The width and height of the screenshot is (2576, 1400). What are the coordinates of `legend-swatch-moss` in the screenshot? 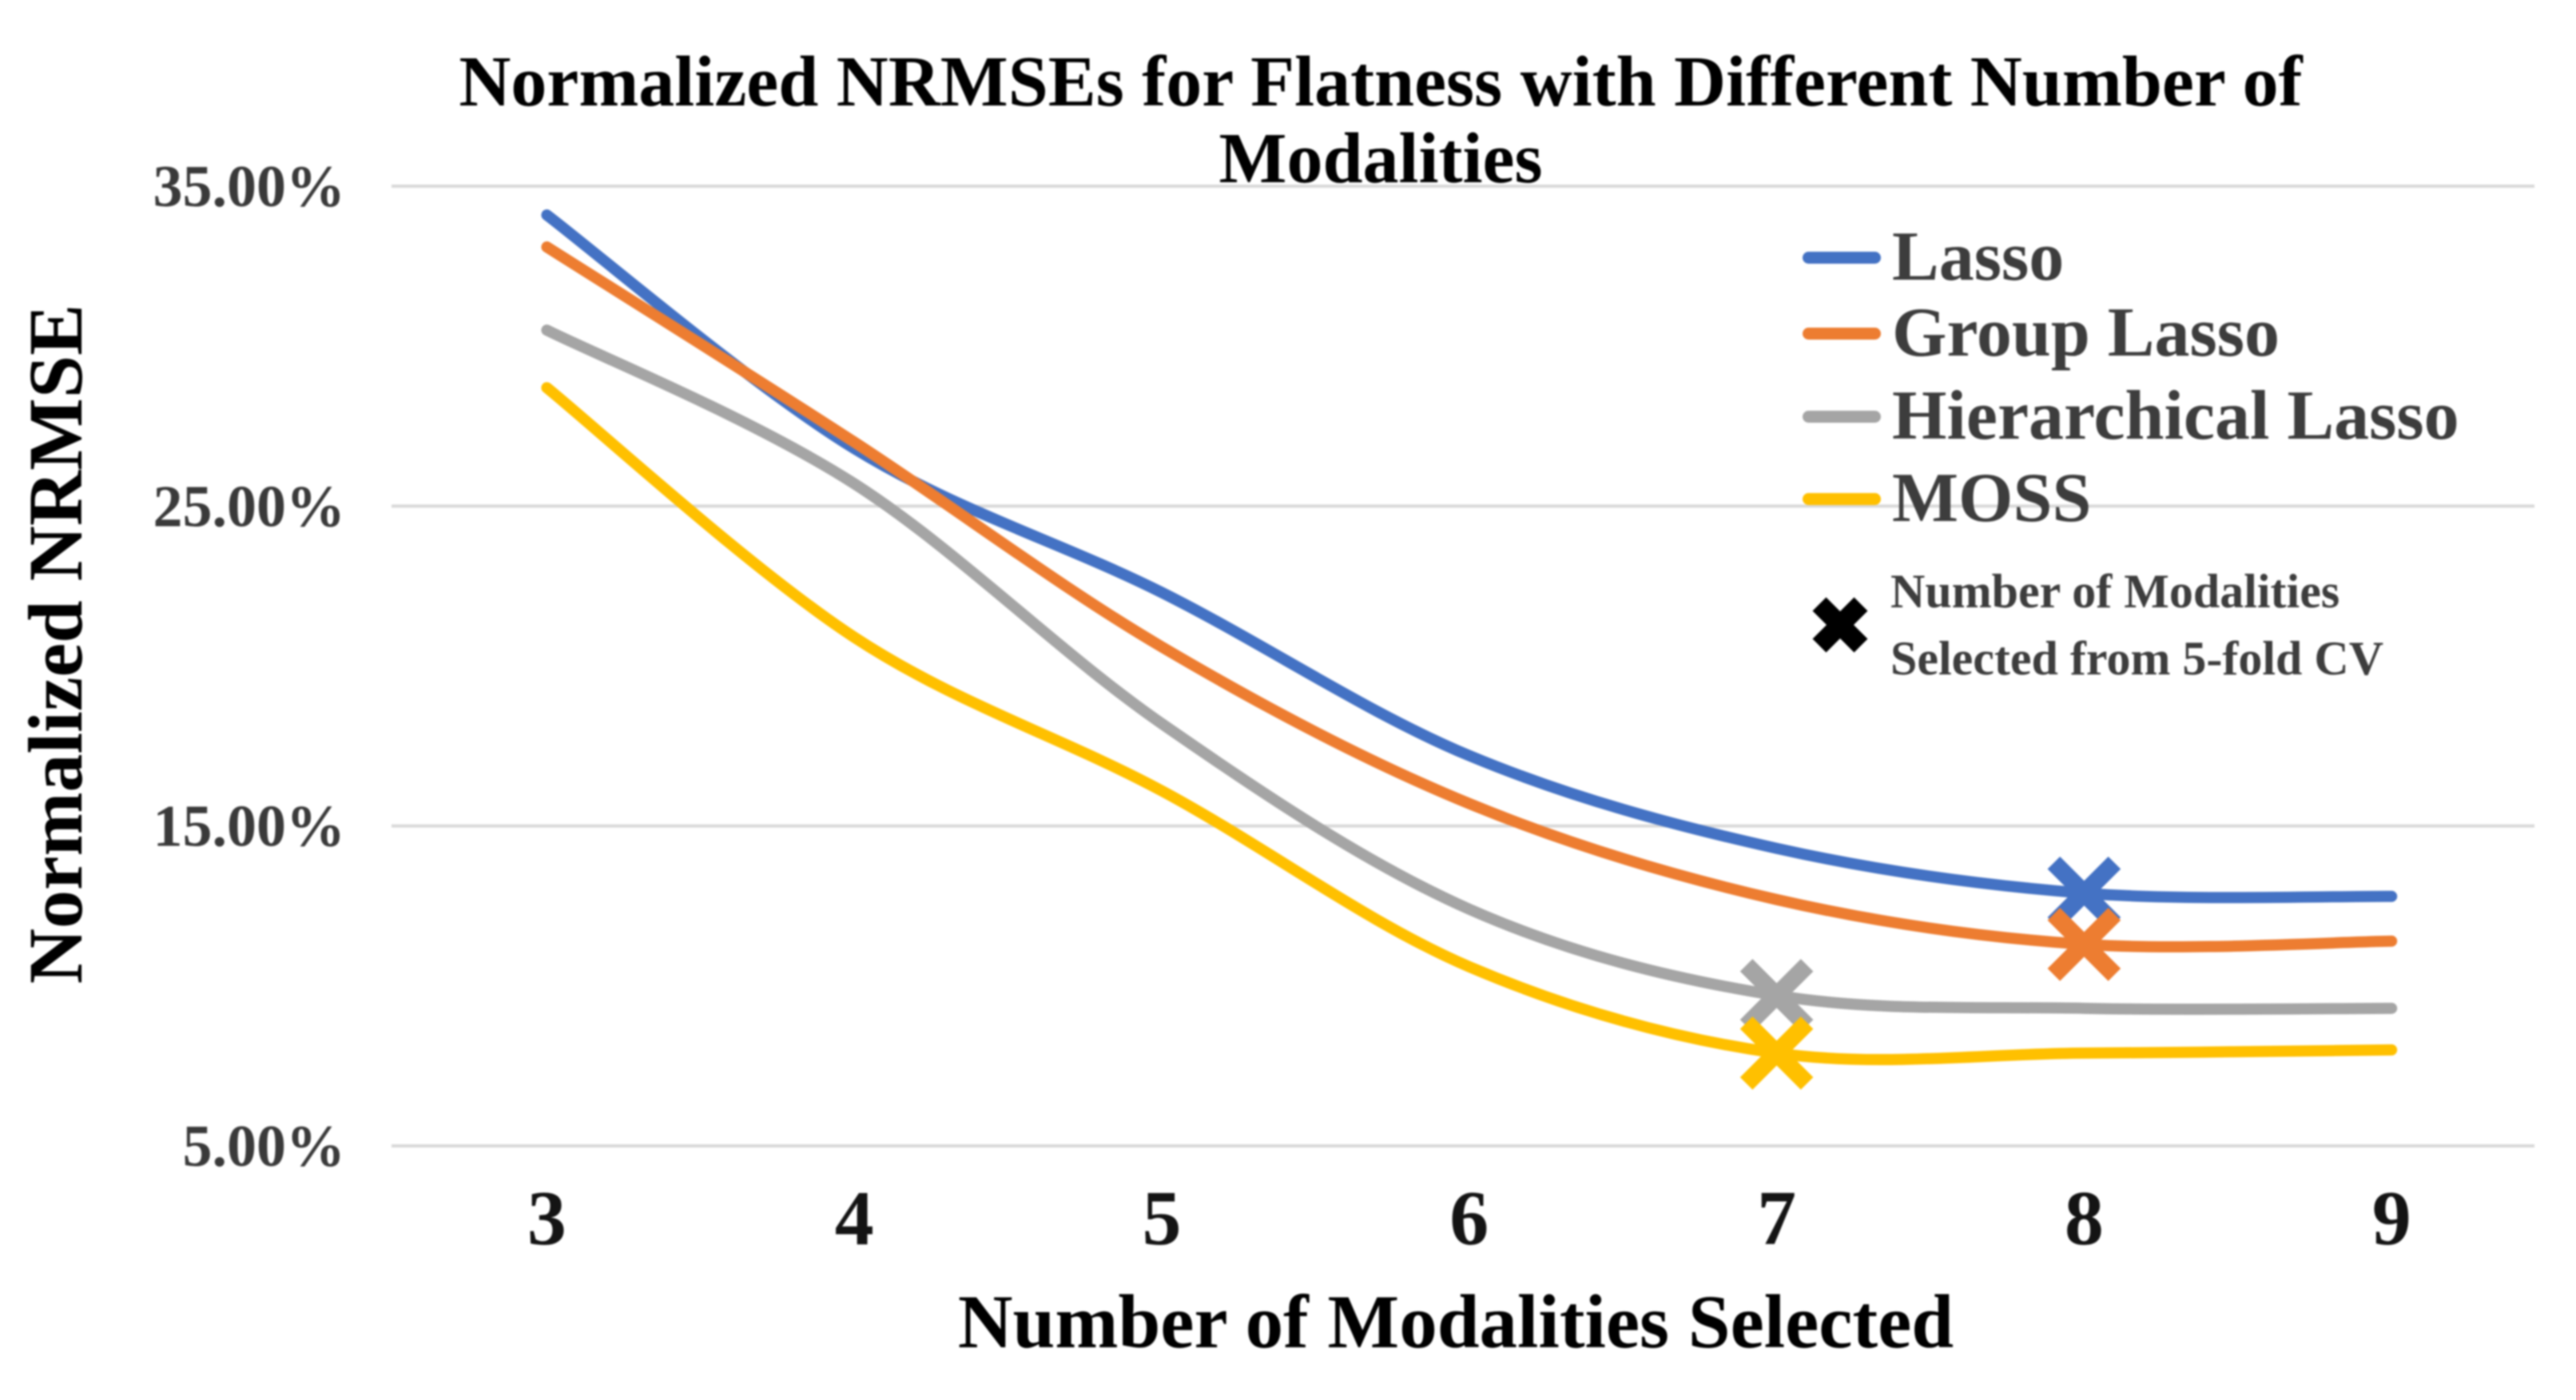 It's located at (1842, 498).